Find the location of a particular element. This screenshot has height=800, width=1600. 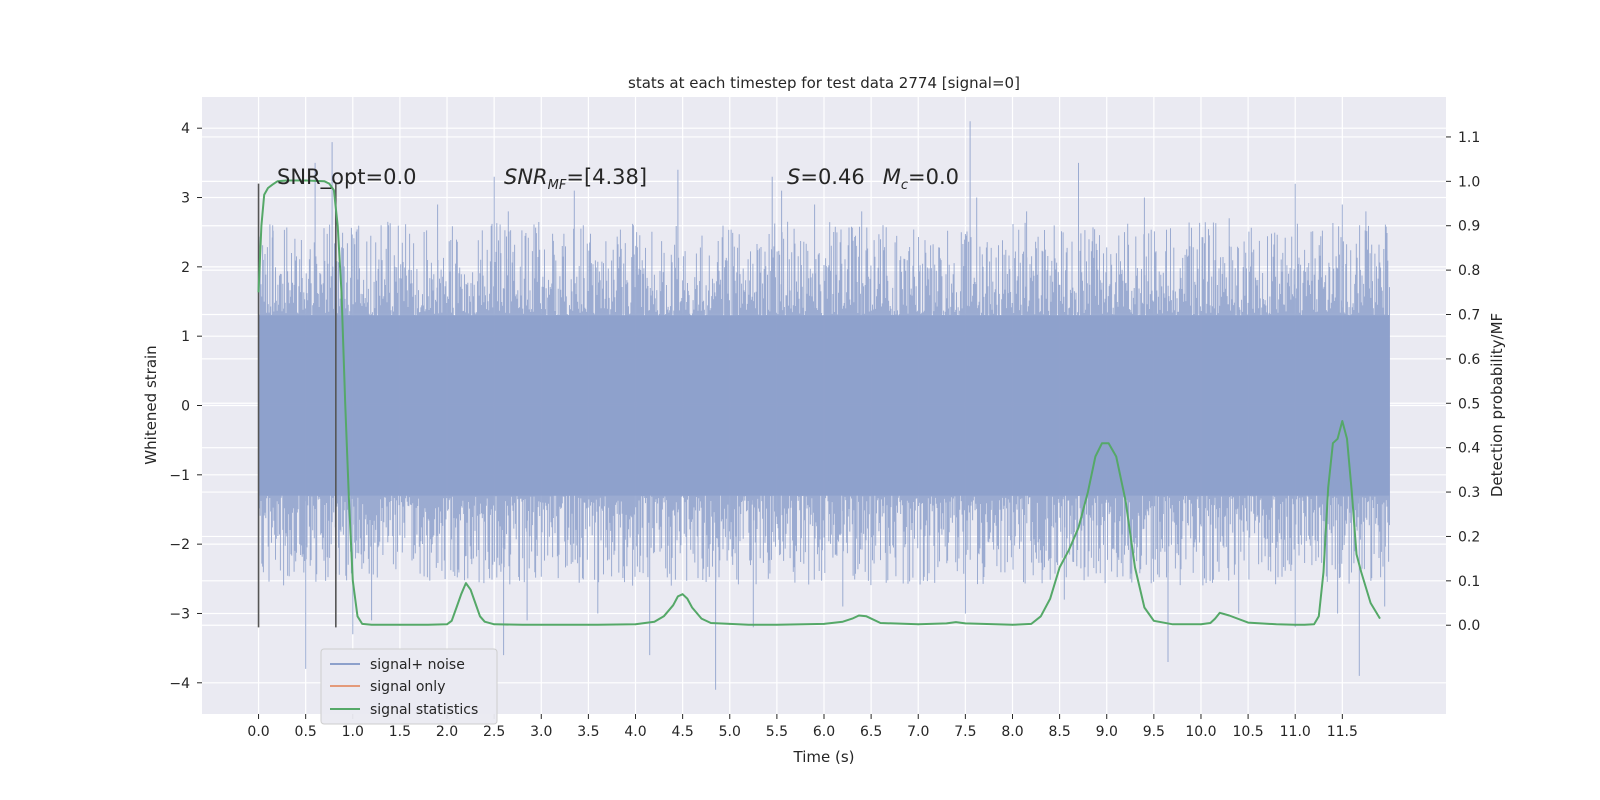

x-tick-label: 5.5 is located at coordinates (777, 732).